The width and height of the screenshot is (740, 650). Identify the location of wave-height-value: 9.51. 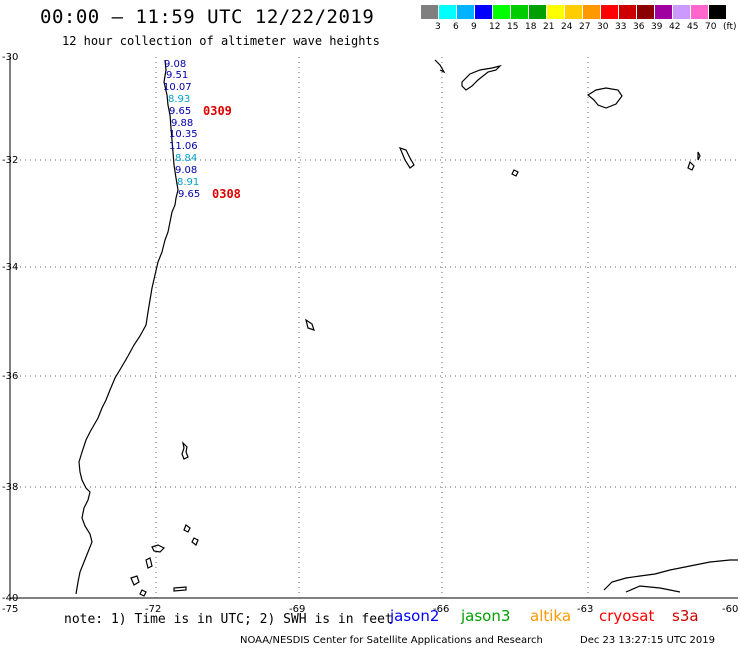
(177, 75).